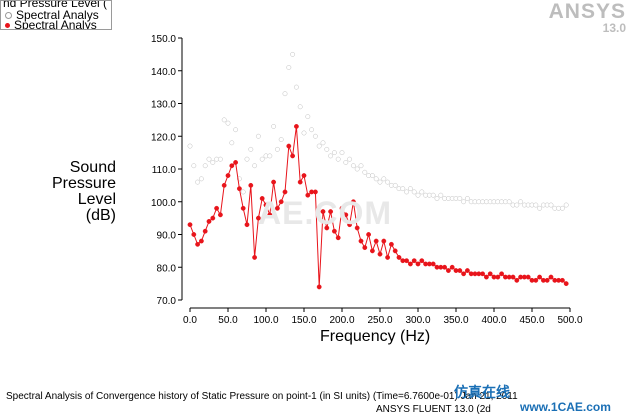 The height and width of the screenshot is (419, 632). I want to click on x-tick-label: 100.0, so click(265, 320).